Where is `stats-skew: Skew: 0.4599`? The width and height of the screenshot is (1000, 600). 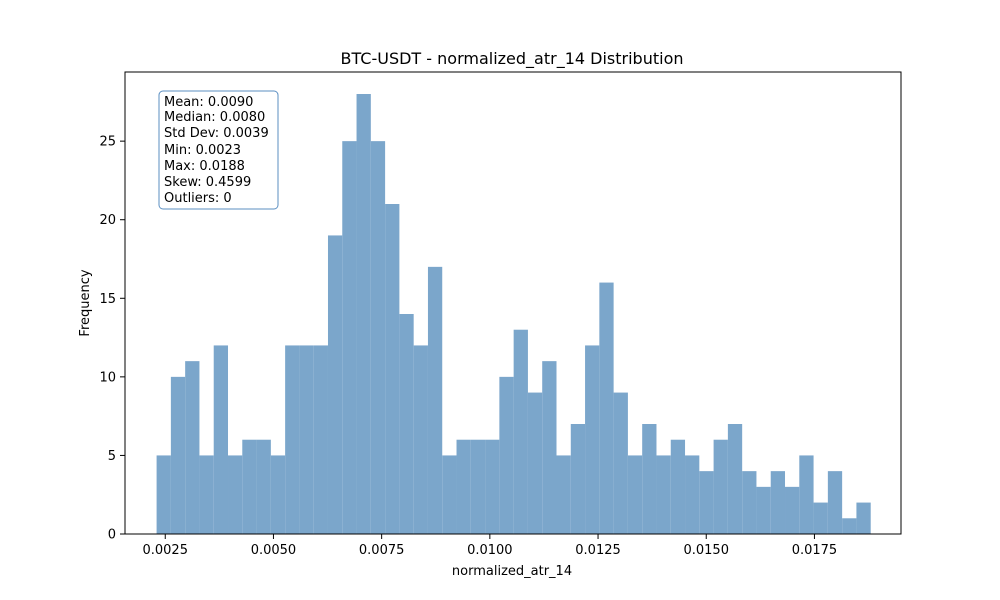 stats-skew: Skew: 0.4599 is located at coordinates (207, 182).